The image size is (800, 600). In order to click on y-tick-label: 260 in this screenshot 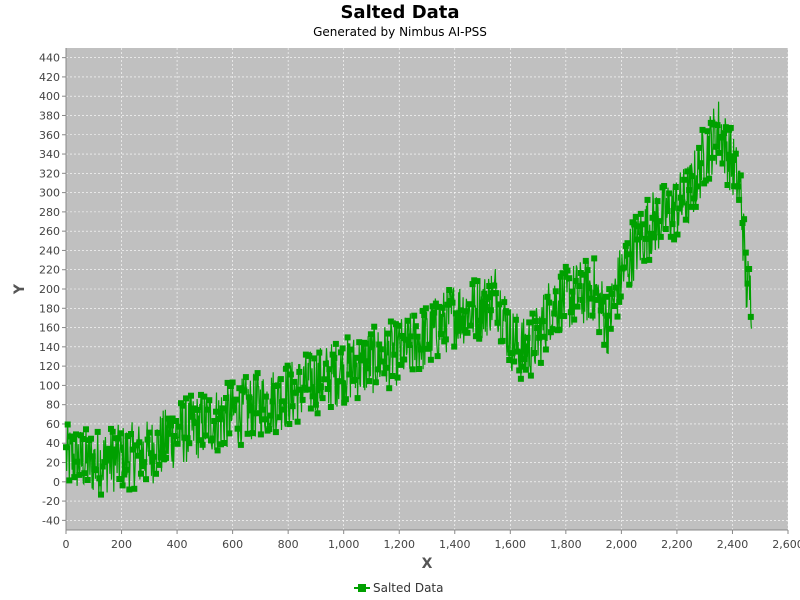, I will do `click(49, 231)`.